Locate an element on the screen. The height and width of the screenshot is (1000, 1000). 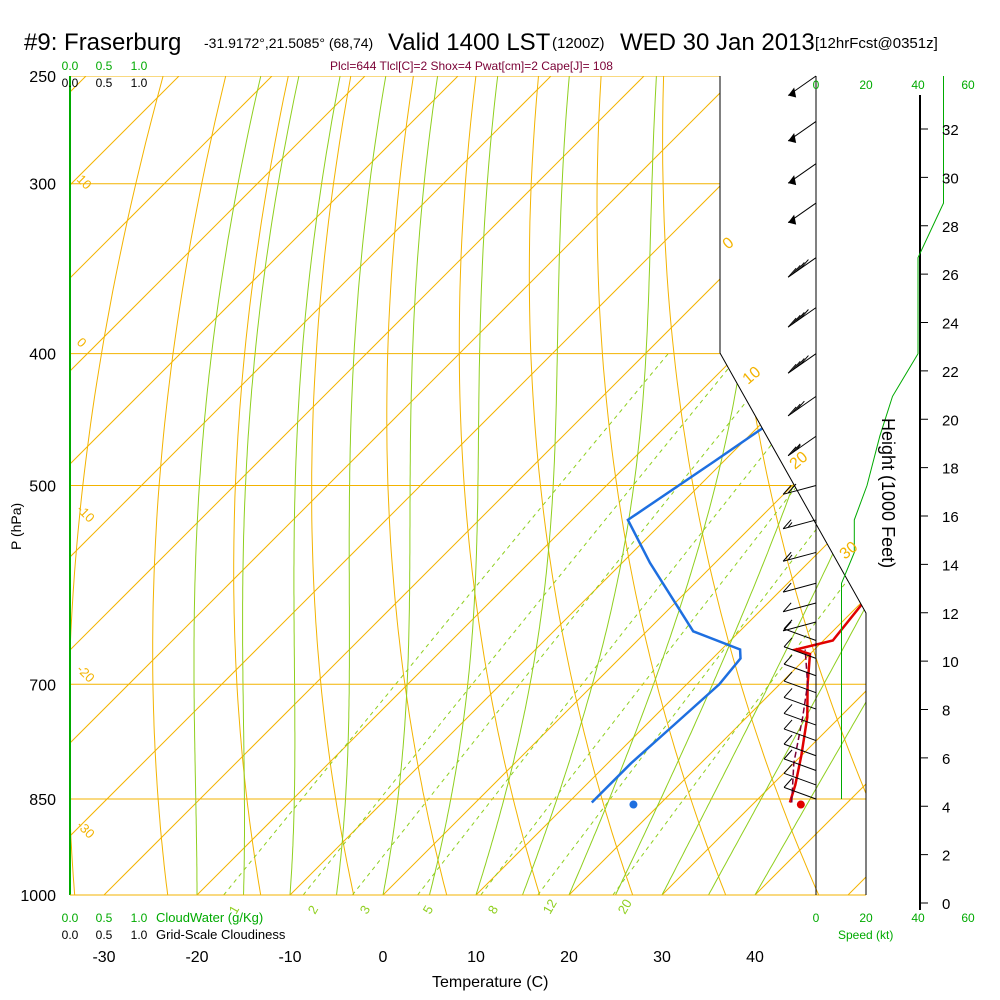
speed-tick-bottom: 60 is located at coordinates (968, 918).